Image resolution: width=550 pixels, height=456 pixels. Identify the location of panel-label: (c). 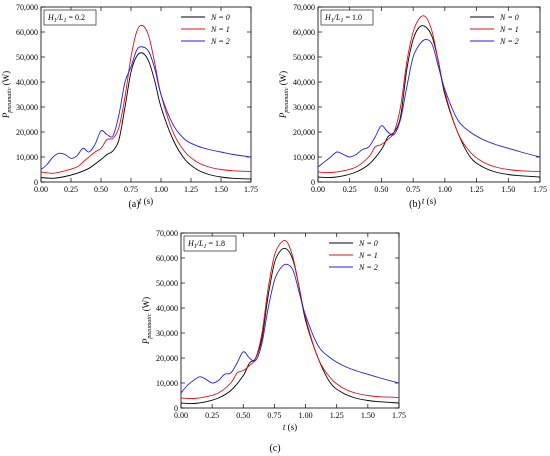
(274, 448).